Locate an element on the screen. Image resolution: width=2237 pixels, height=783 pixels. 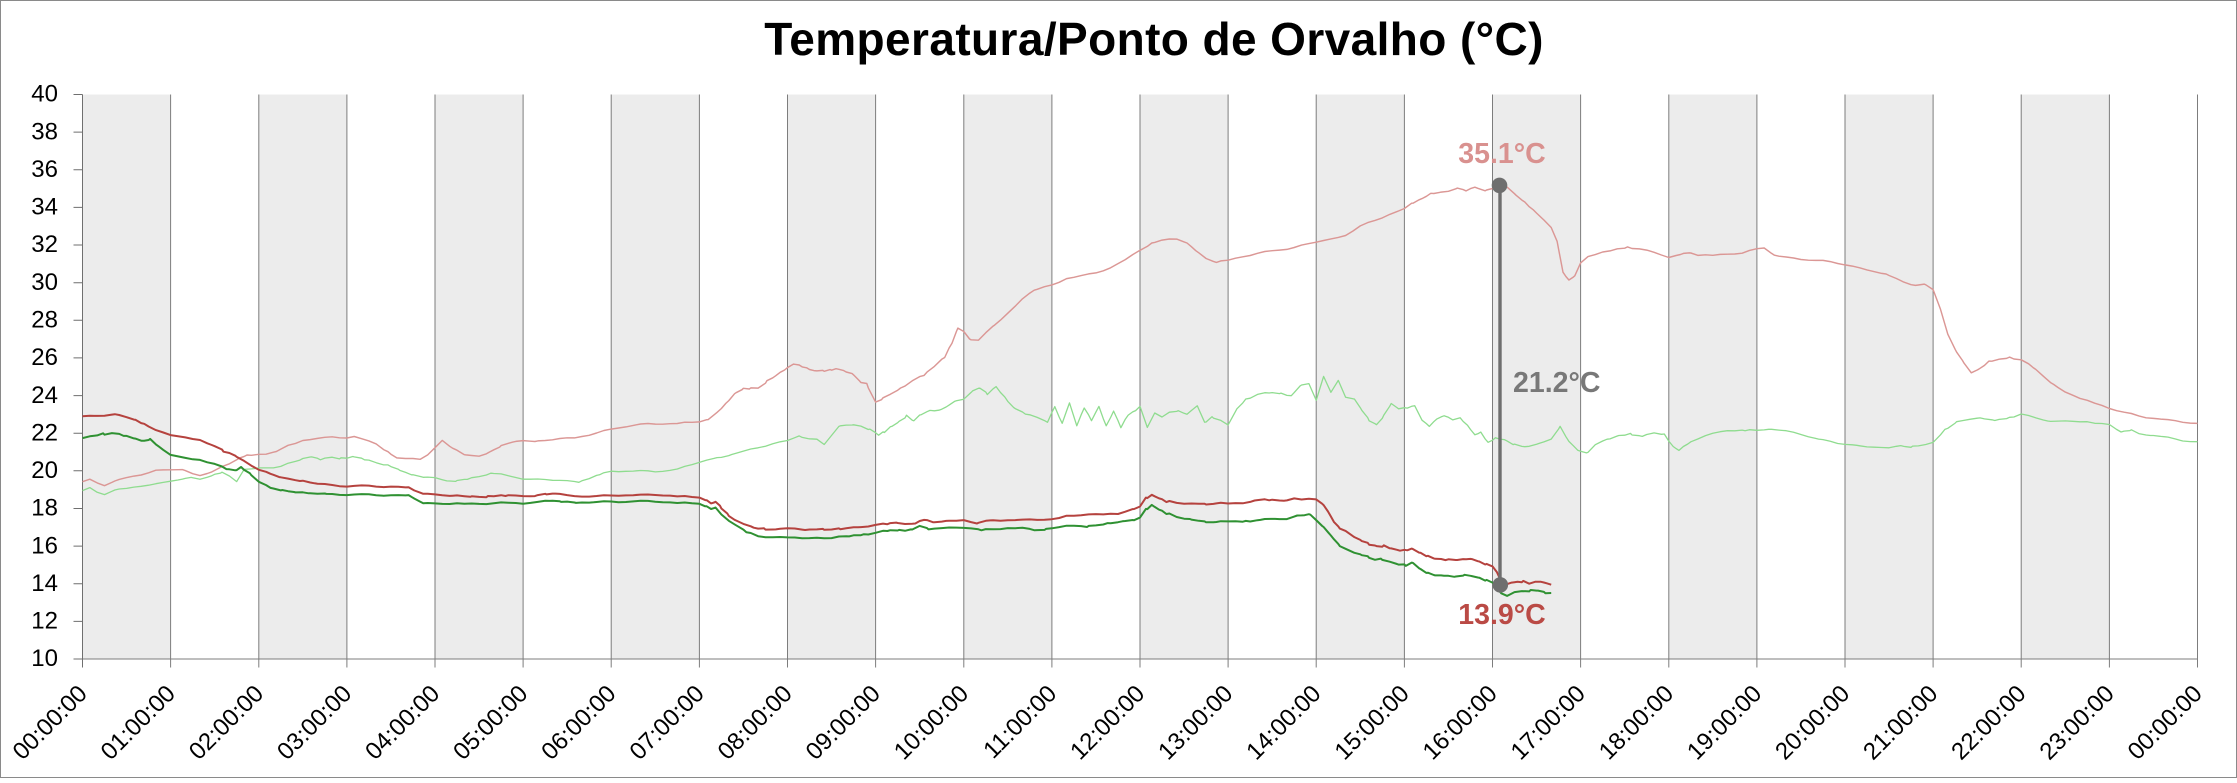
svg-text: 21.2°C is located at coordinates (1556, 383).